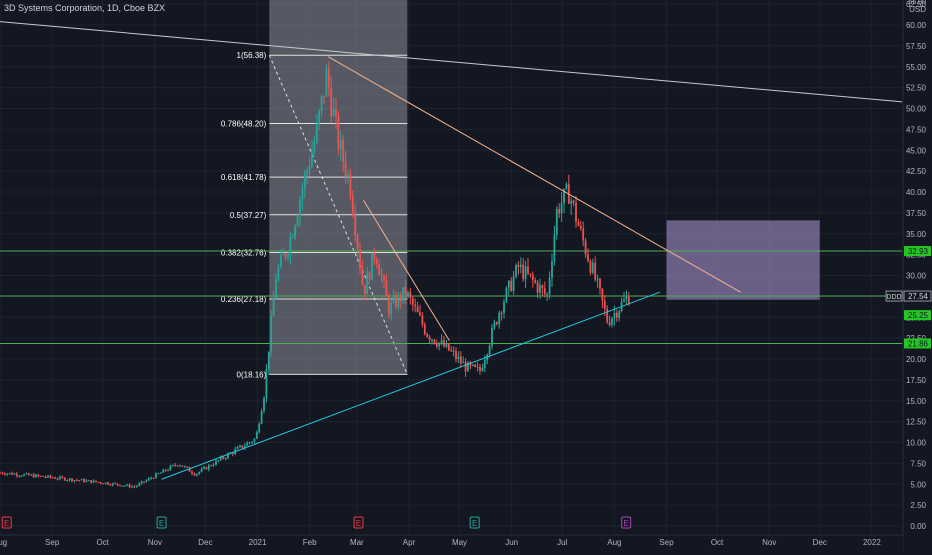  What do you see at coordinates (102, 542) in the screenshot?
I see `time-tick-label: Oct` at bounding box center [102, 542].